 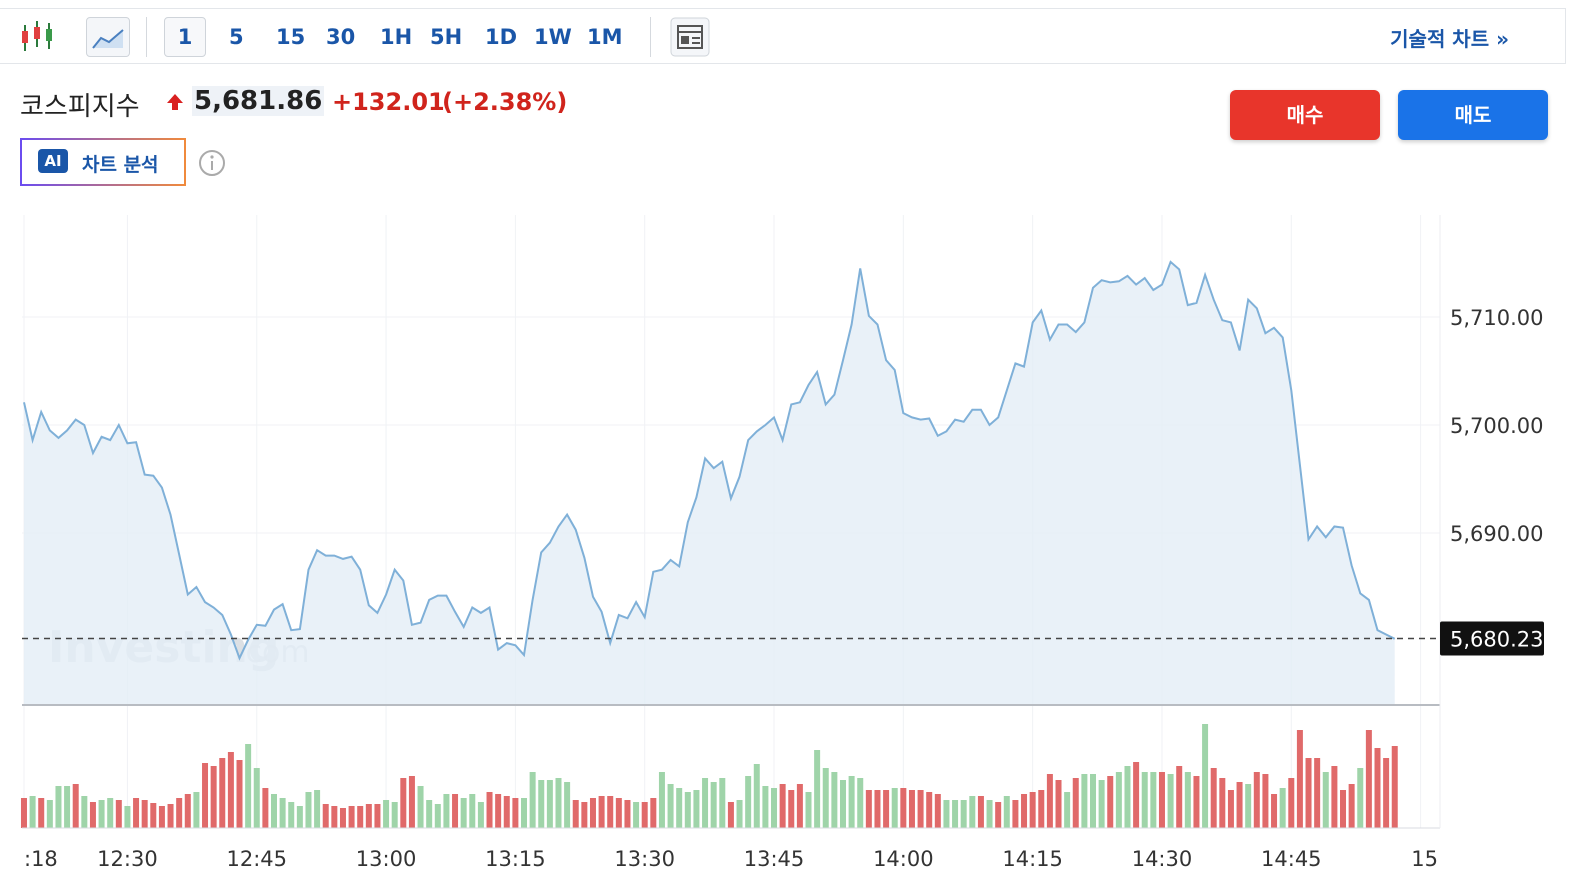 I want to click on layout-icon, so click(x=690, y=37).